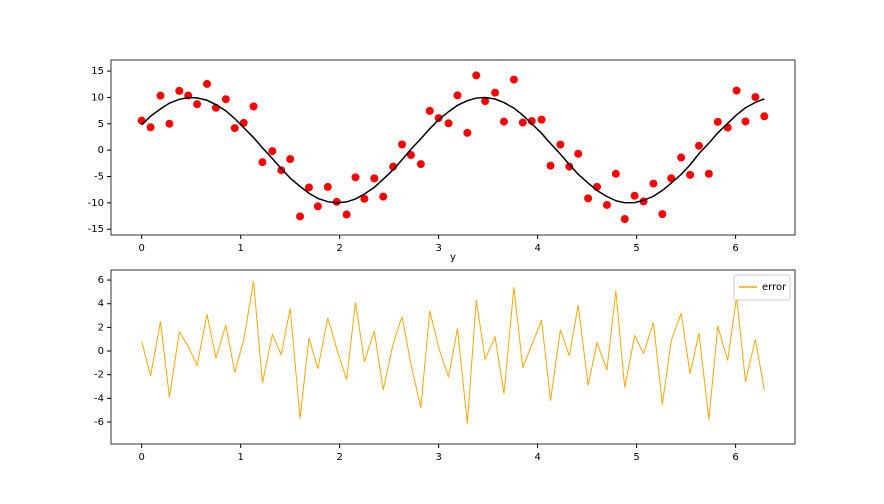  I want to click on y-tick-label: 5, so click(101, 124).